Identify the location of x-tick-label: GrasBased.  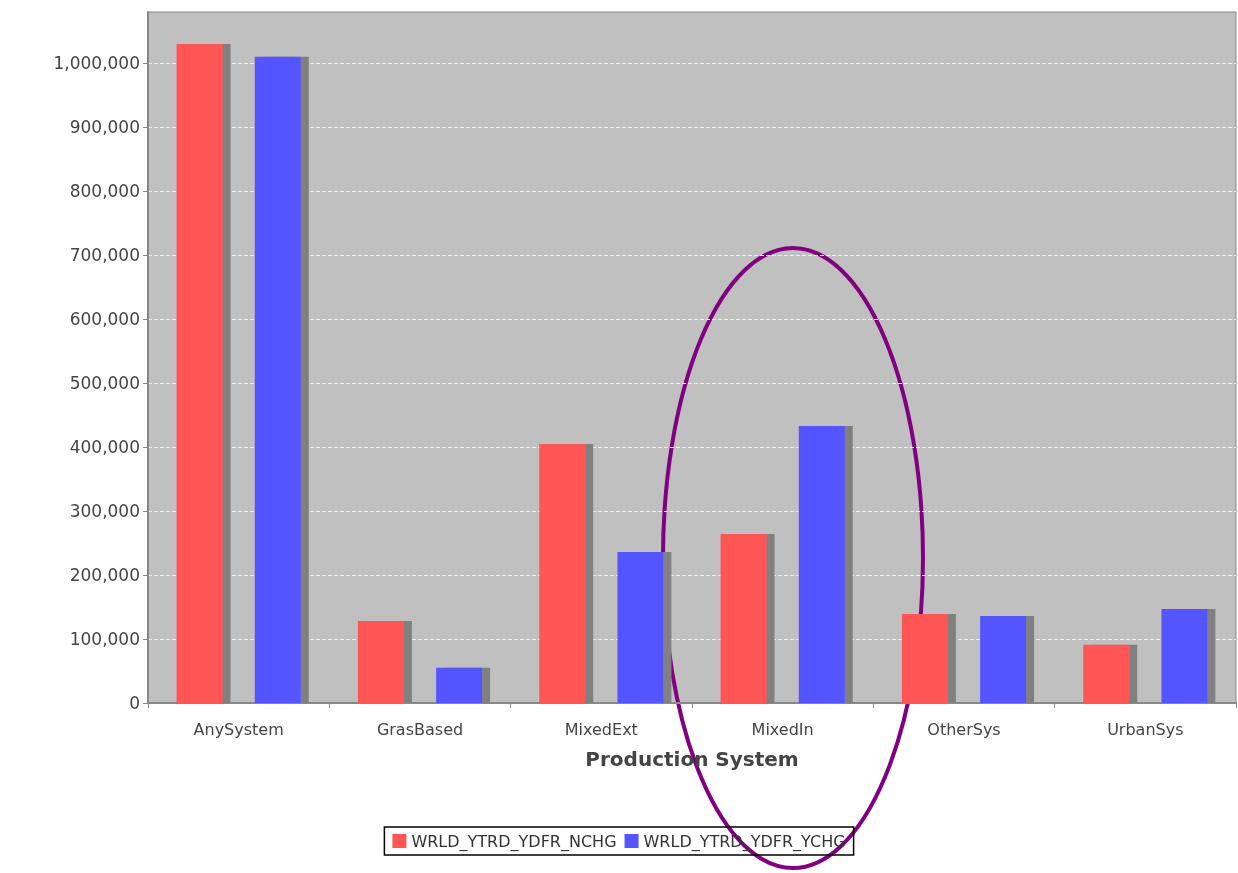
(420, 729).